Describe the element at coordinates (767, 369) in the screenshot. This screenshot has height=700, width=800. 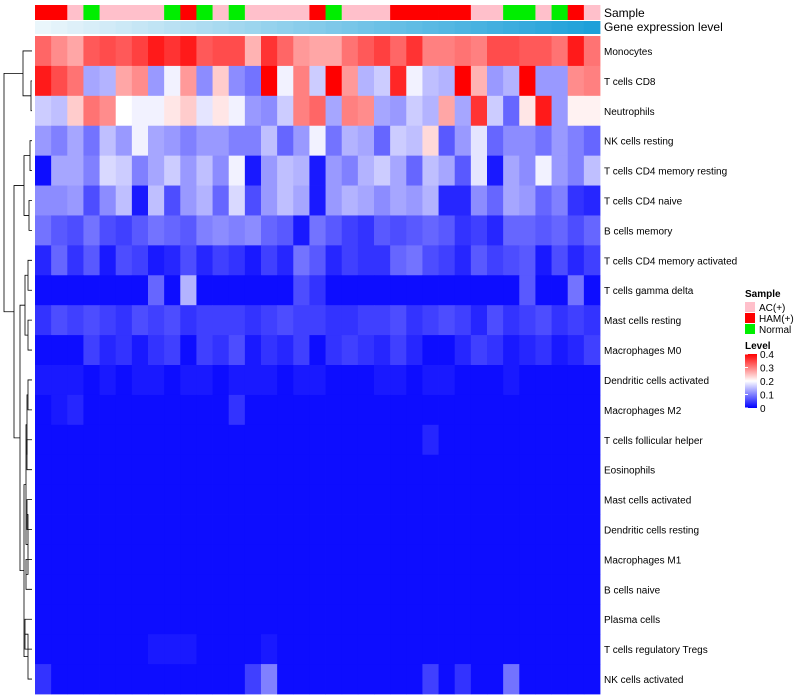
I see `level-tick-label: 0.3` at that location.